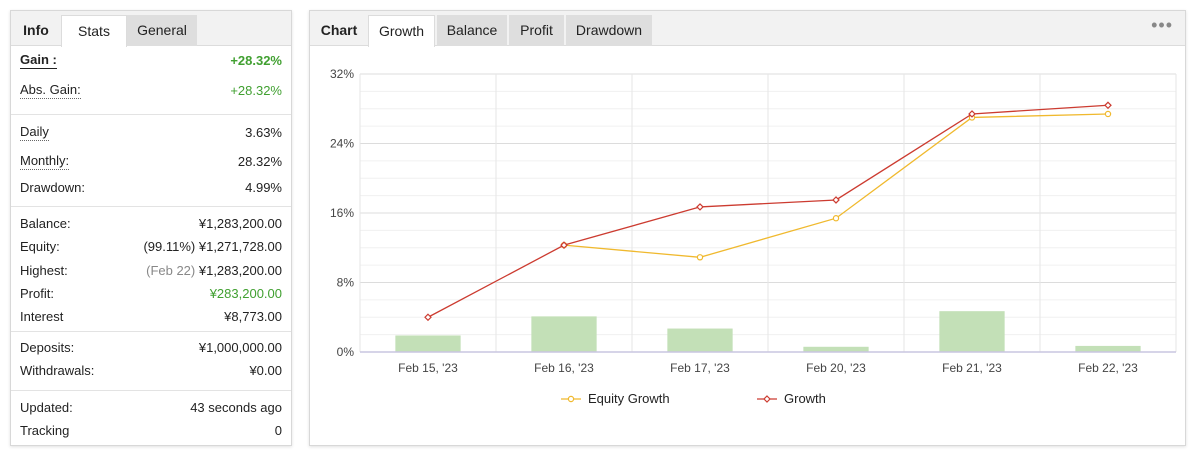 This screenshot has width=1200, height=456. What do you see at coordinates (278, 430) in the screenshot?
I see `stat-value: 0` at bounding box center [278, 430].